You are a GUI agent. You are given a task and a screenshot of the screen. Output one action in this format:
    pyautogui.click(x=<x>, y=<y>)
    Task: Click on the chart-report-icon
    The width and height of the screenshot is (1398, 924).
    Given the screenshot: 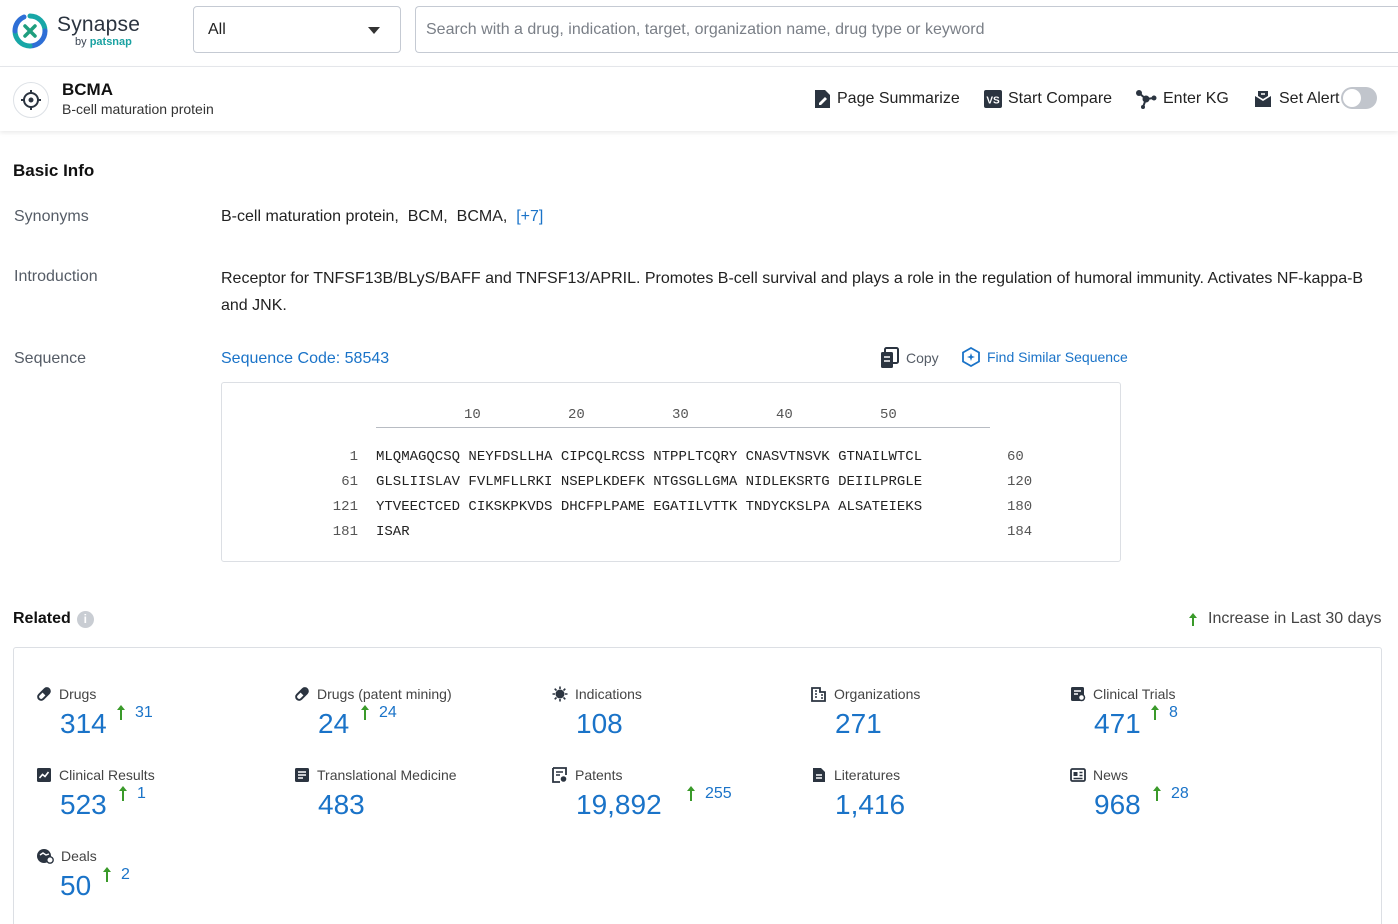 What is the action you would take?
    pyautogui.click(x=44, y=775)
    